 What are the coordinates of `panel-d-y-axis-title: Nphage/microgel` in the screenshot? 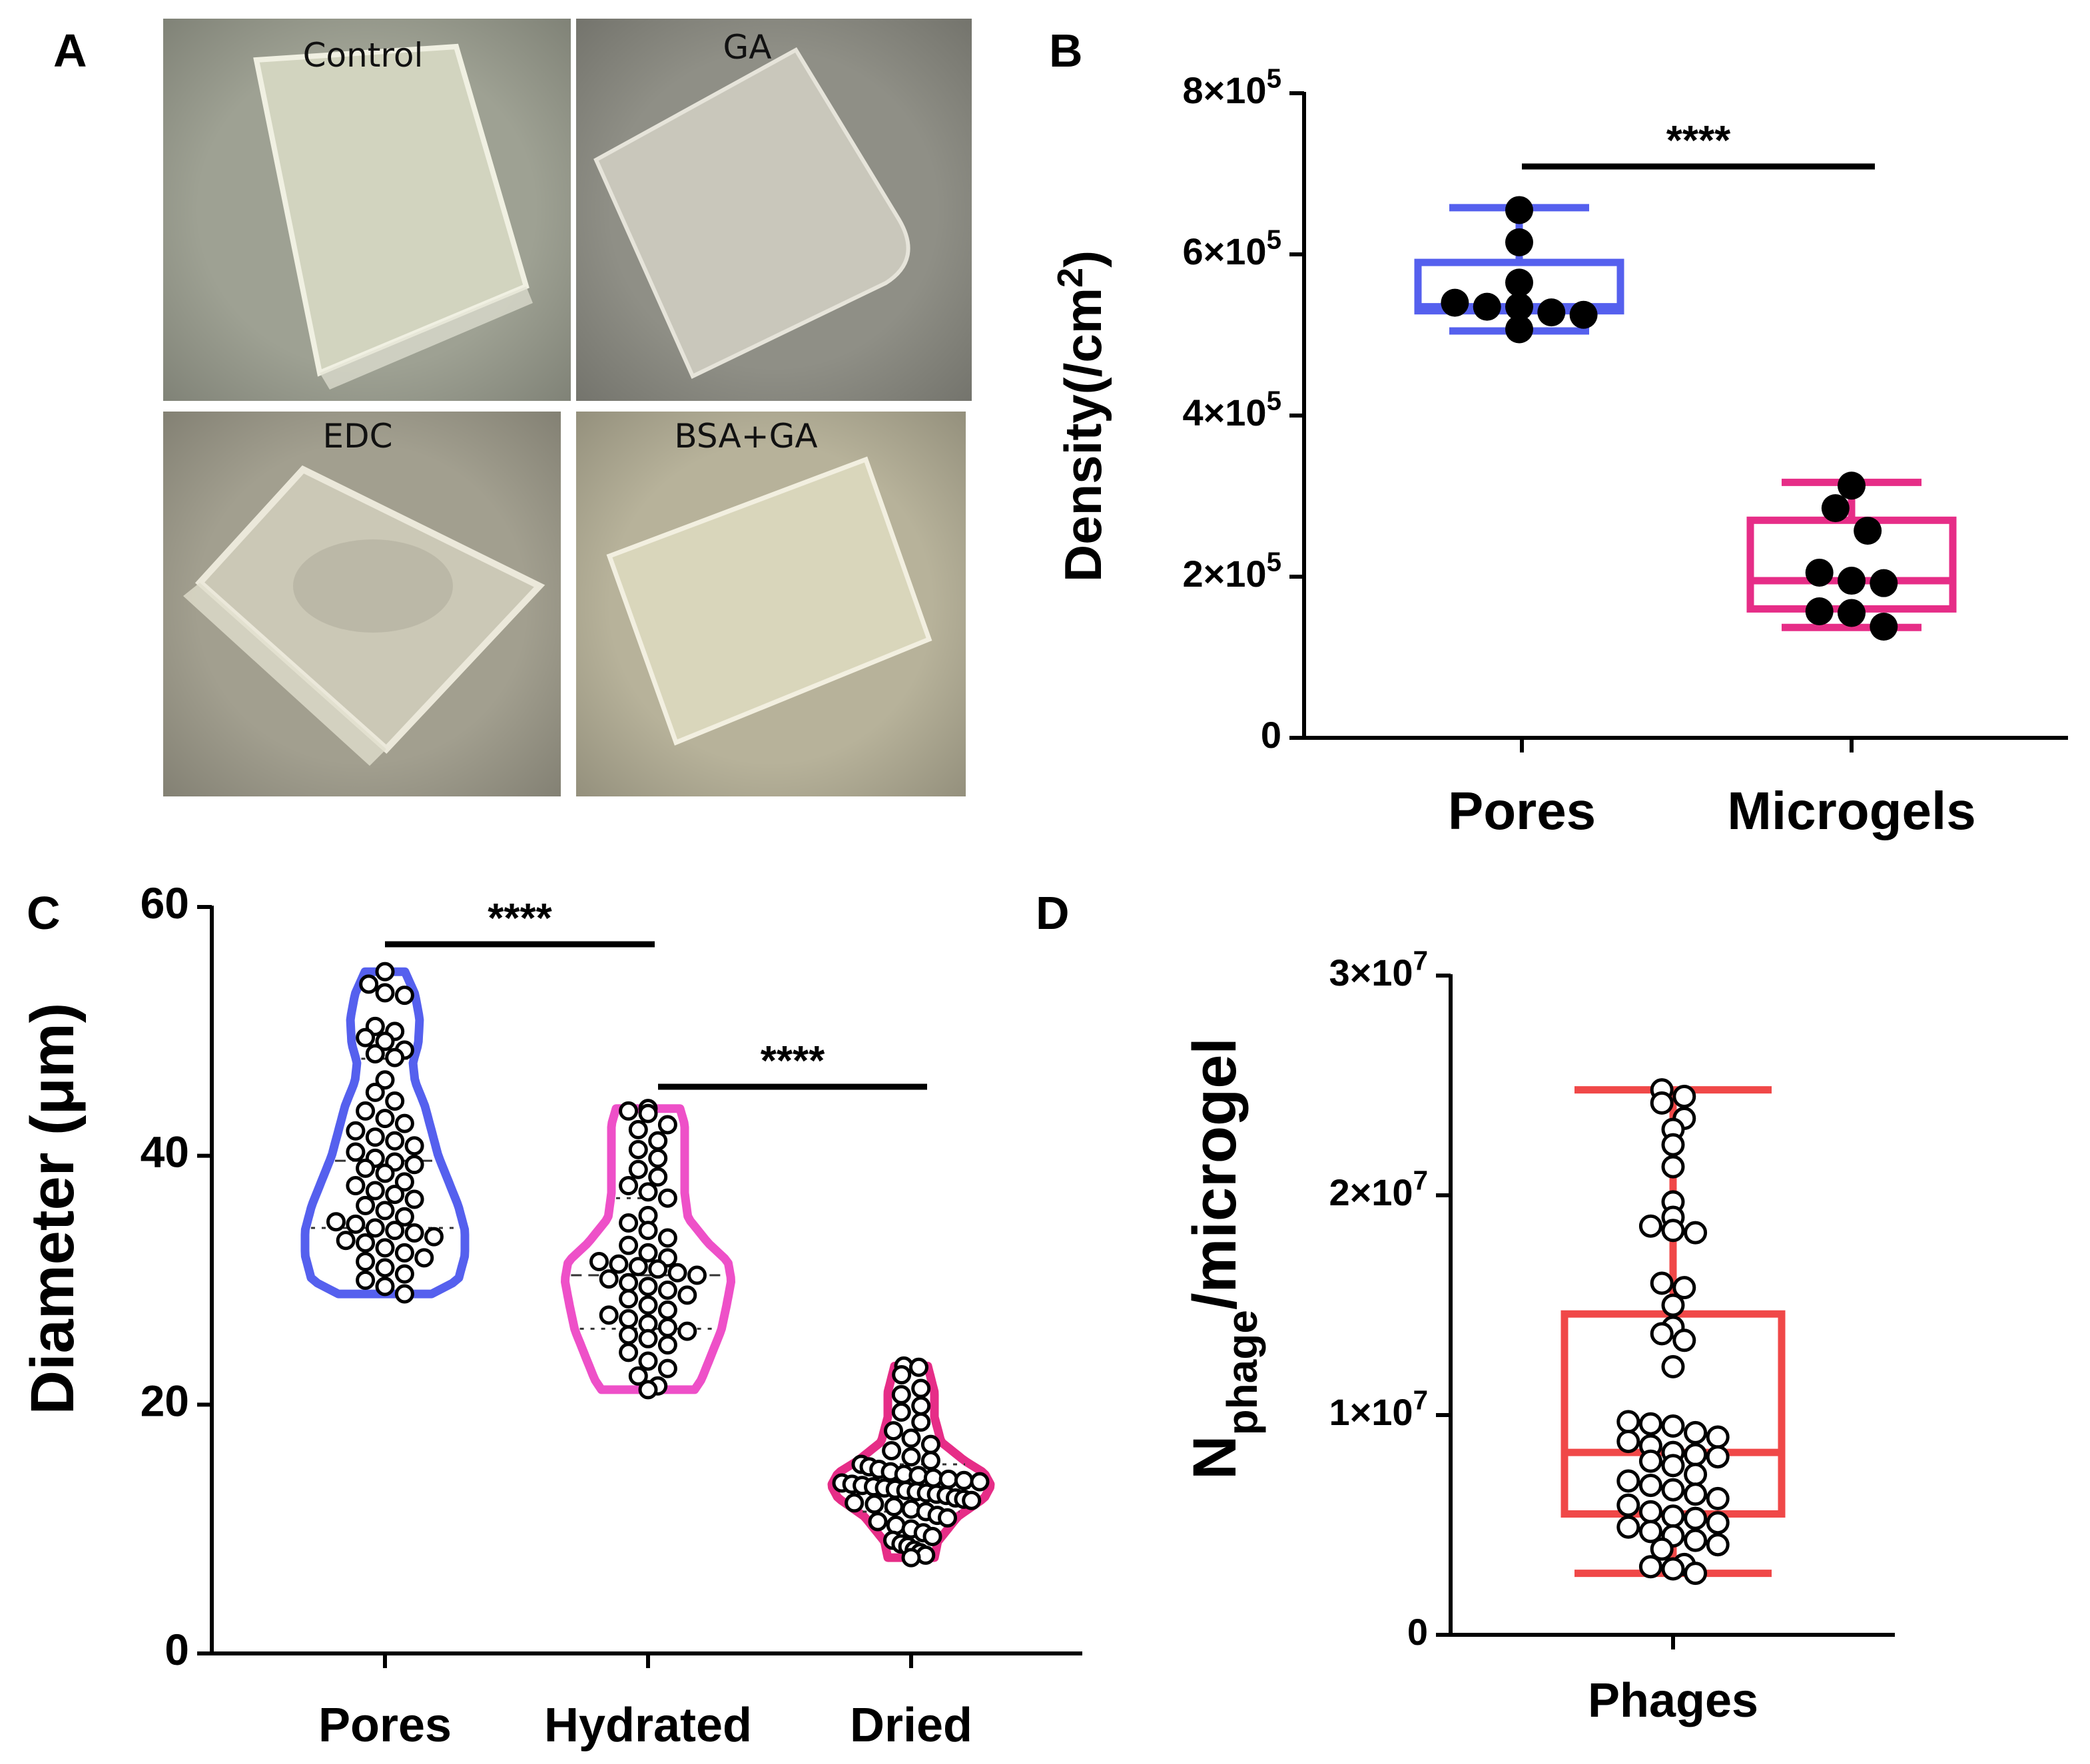 It's located at (1223, 1259).